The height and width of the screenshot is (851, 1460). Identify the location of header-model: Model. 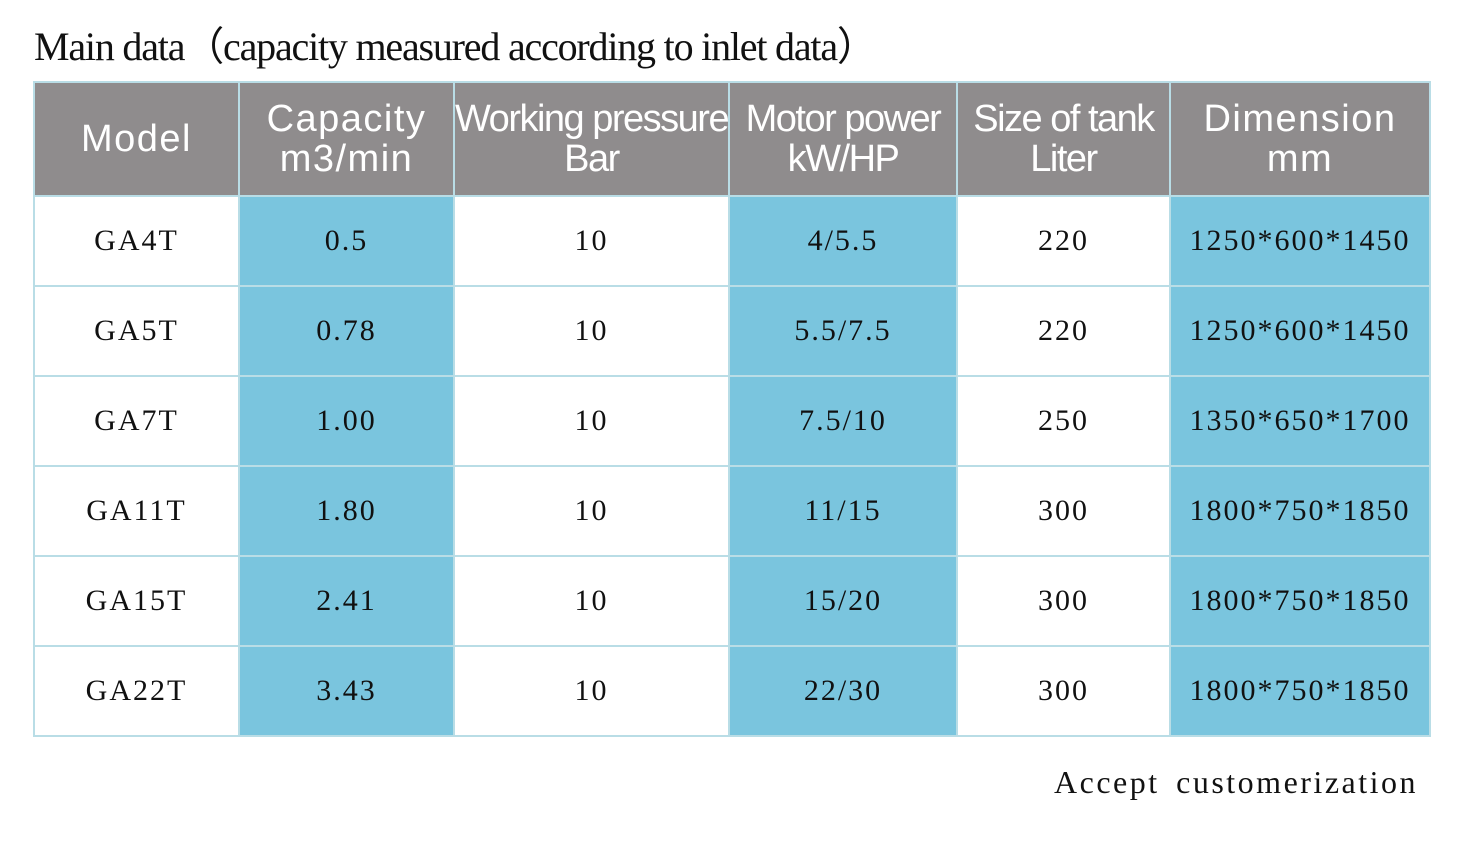
(136, 139).